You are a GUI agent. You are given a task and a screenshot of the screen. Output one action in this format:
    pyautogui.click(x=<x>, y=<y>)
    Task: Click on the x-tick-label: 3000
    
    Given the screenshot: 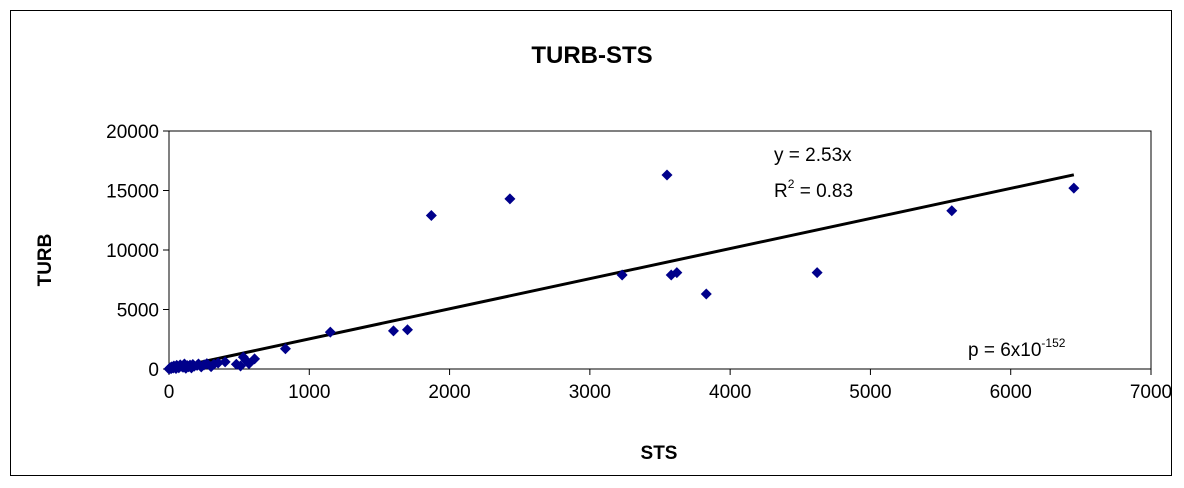 What is the action you would take?
    pyautogui.click(x=590, y=392)
    